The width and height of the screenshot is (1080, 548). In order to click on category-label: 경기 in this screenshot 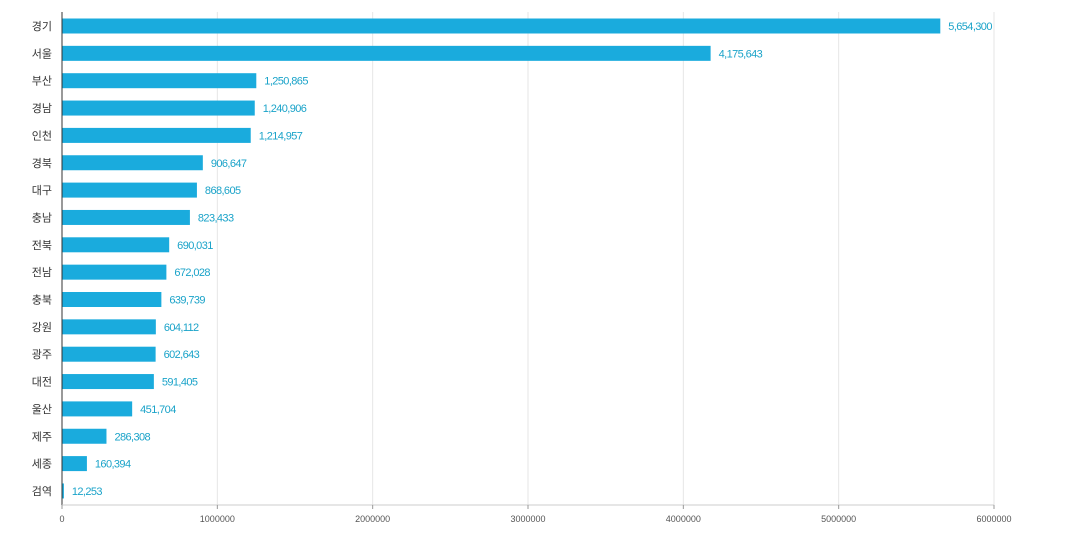, I will do `click(42, 26)`.